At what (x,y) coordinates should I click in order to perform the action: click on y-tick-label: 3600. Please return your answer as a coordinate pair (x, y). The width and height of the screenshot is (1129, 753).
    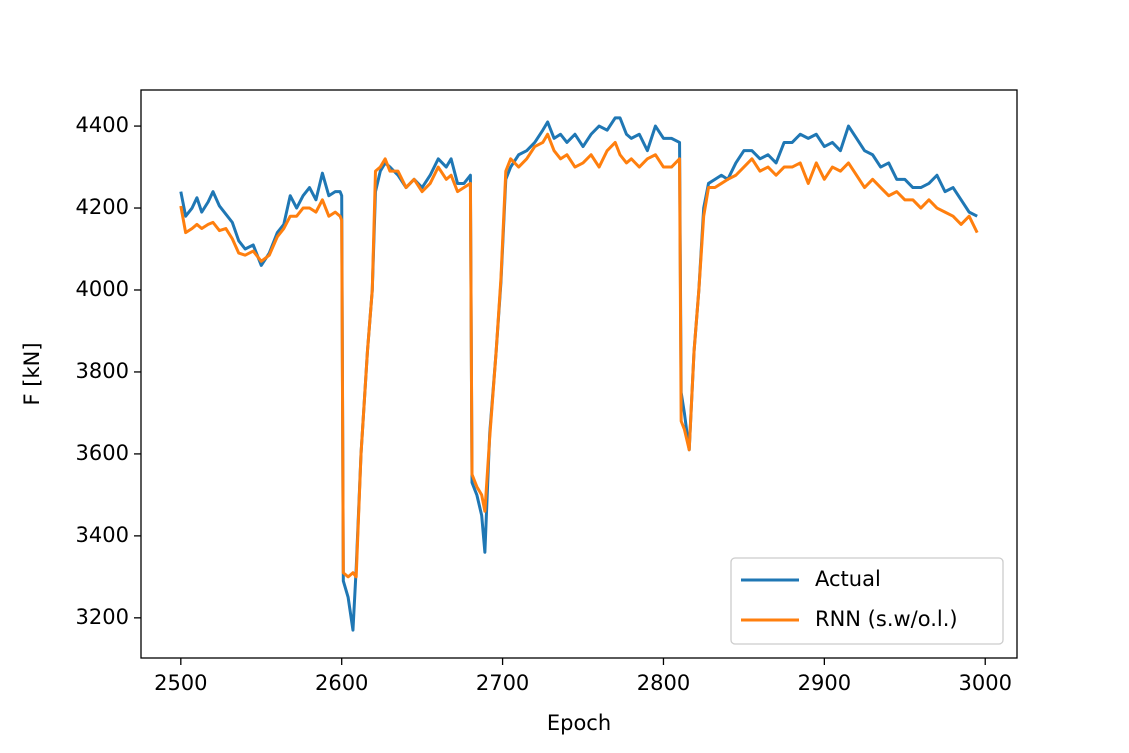
    Looking at the image, I should click on (102, 453).